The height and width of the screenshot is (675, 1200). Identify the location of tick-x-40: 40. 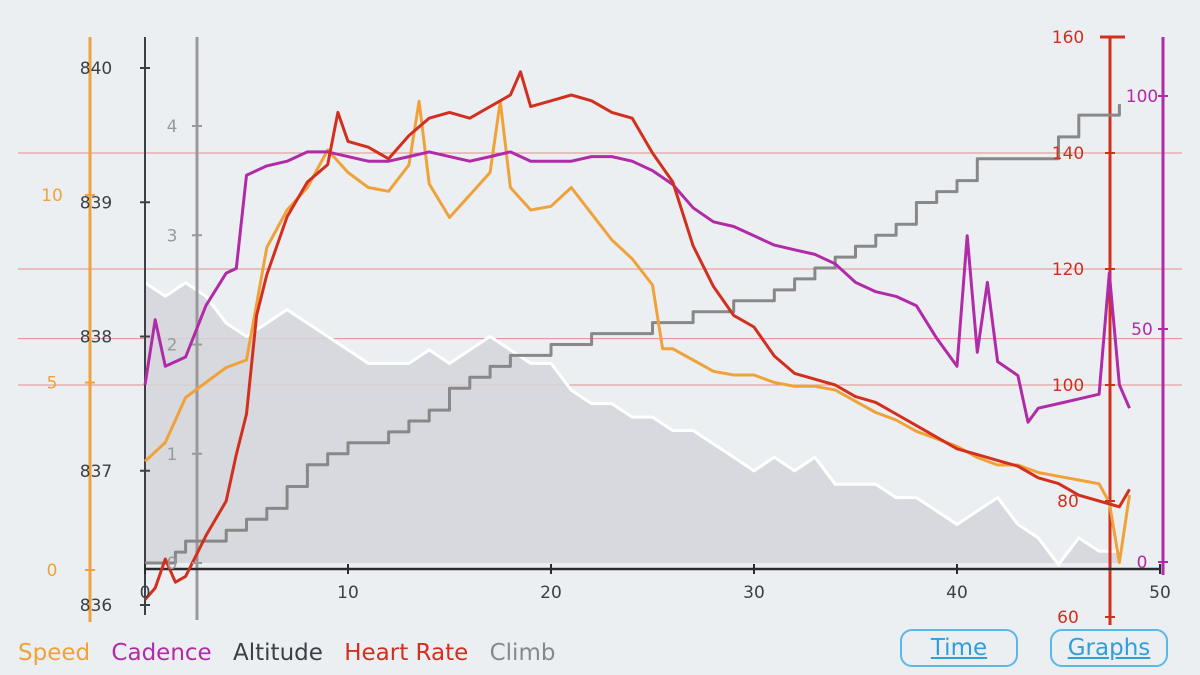
(957, 593).